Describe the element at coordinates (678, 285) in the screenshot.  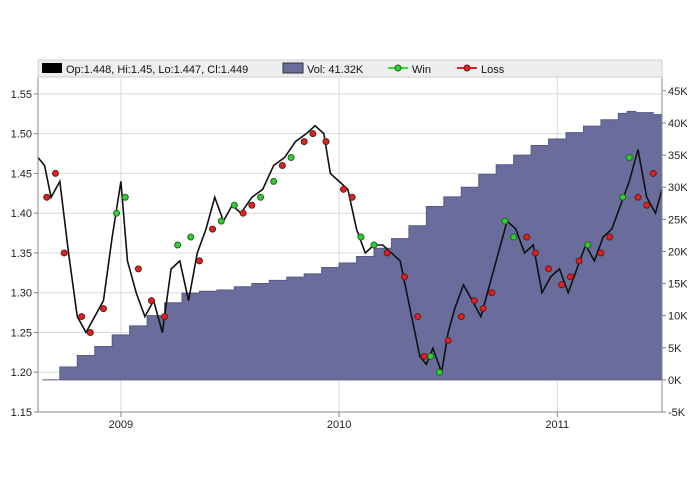
I see `y-right-tick-label: 15K` at that location.